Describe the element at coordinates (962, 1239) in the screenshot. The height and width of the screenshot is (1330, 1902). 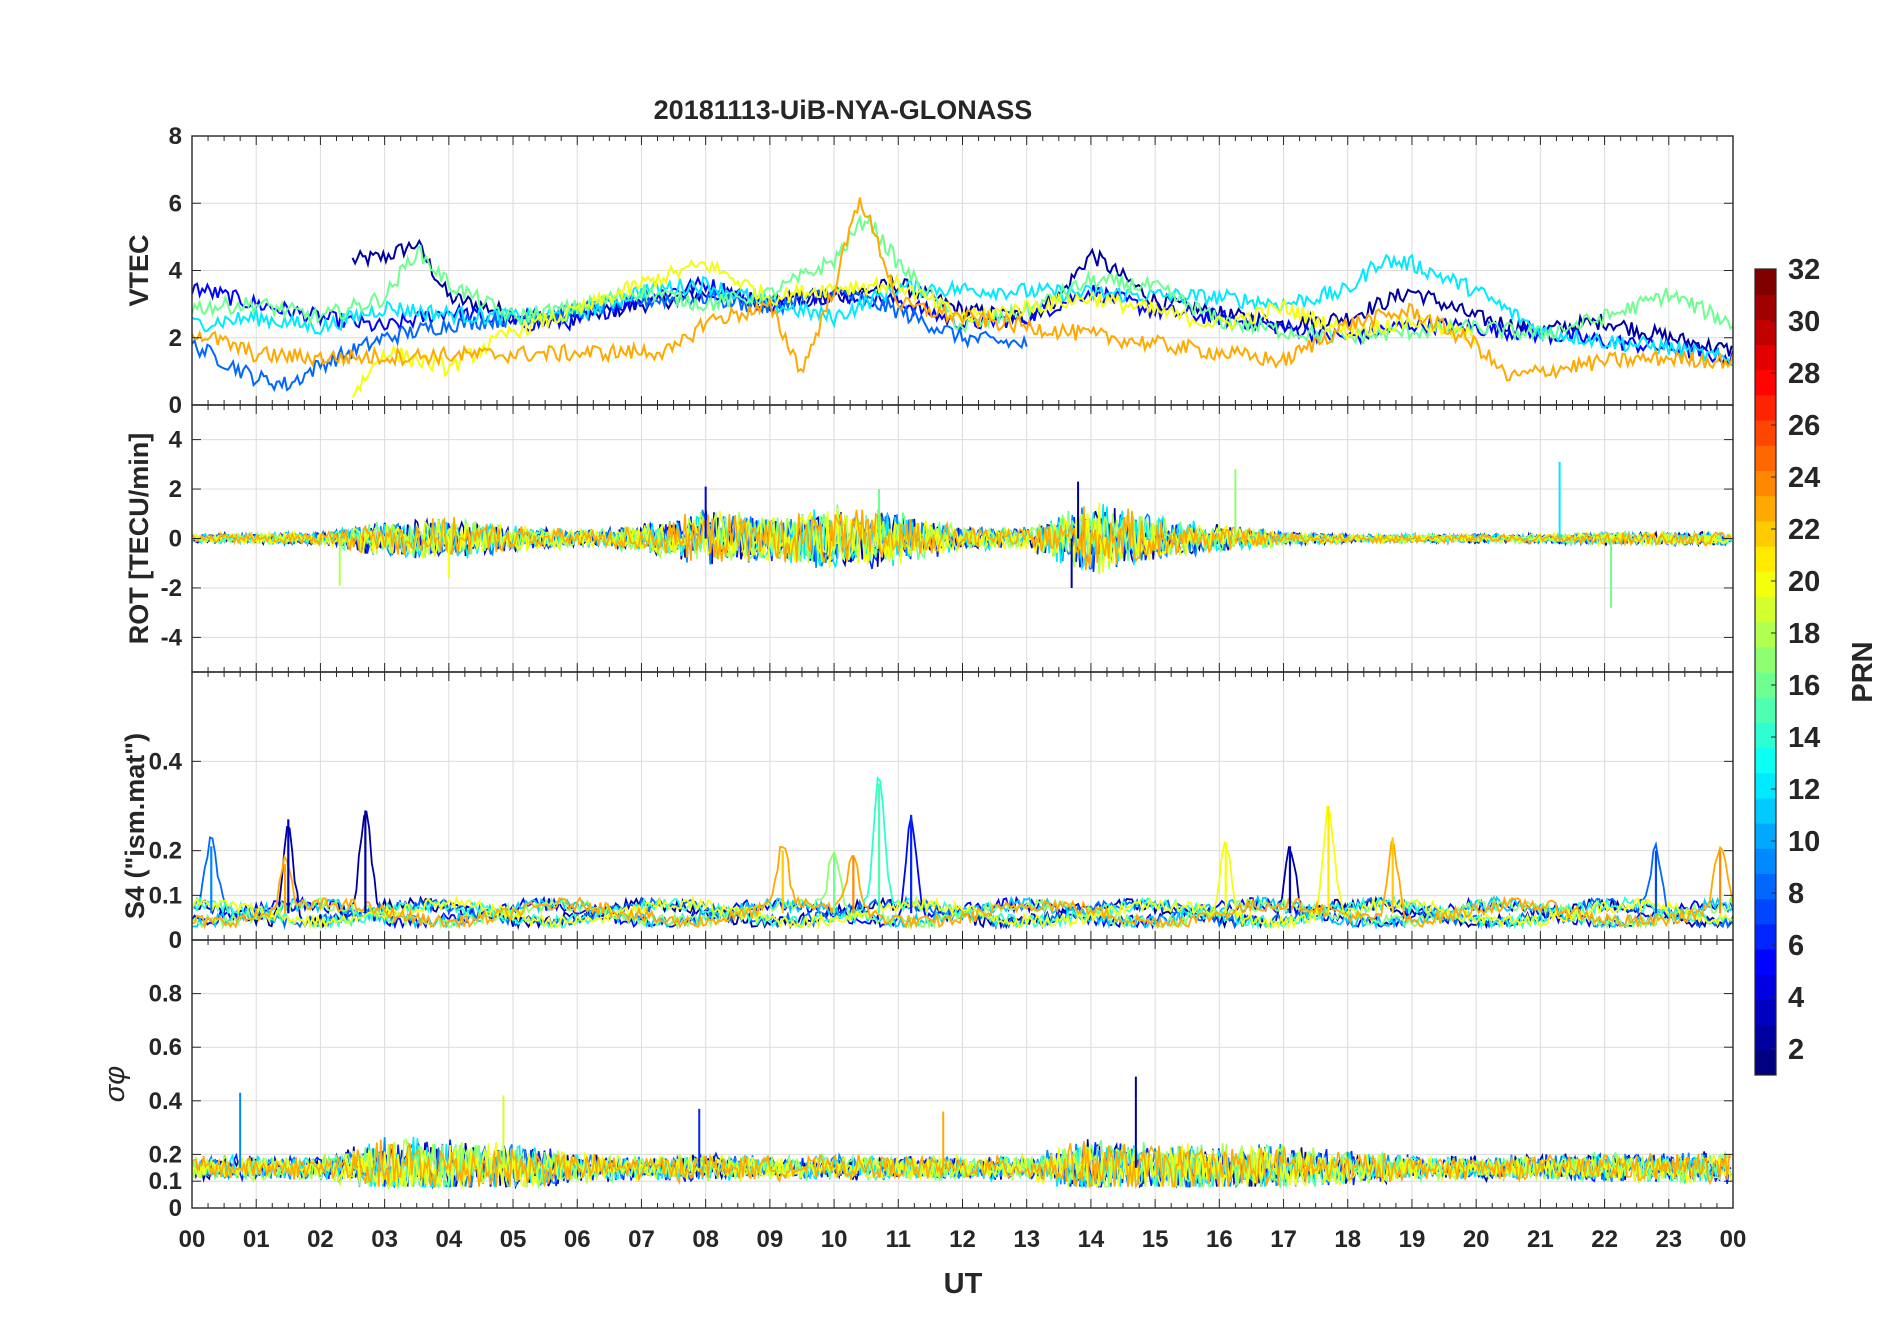
I see `x-tick-label: 12` at that location.